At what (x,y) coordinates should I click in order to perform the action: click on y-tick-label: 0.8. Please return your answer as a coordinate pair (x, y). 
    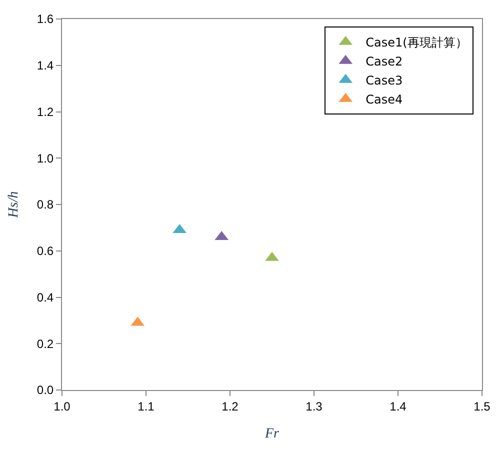
    Looking at the image, I should click on (45, 205).